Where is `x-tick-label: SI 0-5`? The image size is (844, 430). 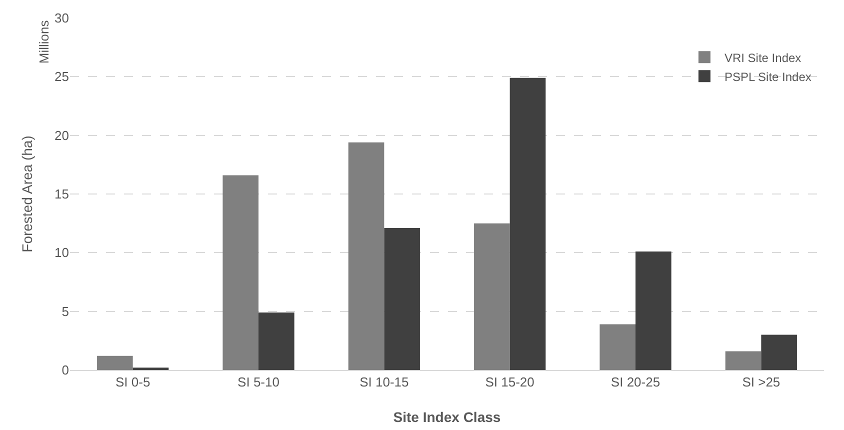
x-tick-label: SI 0-5 is located at coordinates (132, 382).